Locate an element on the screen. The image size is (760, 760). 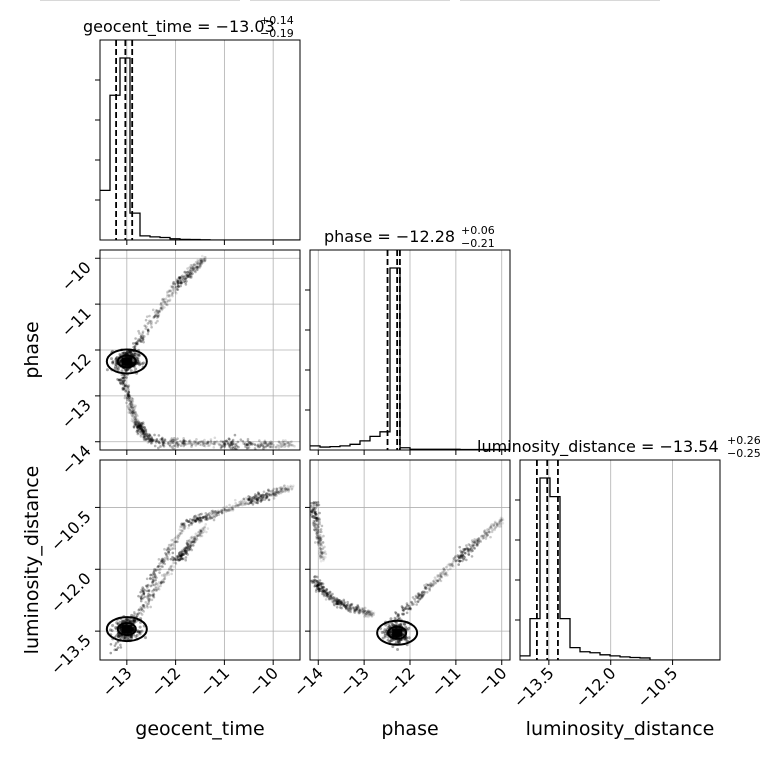
contour-inner is located at coordinates (397, 632).